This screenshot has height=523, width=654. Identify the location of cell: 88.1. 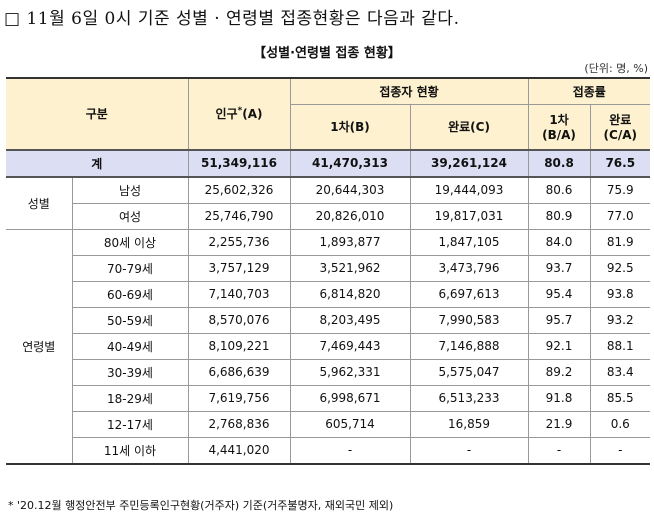
(620, 346).